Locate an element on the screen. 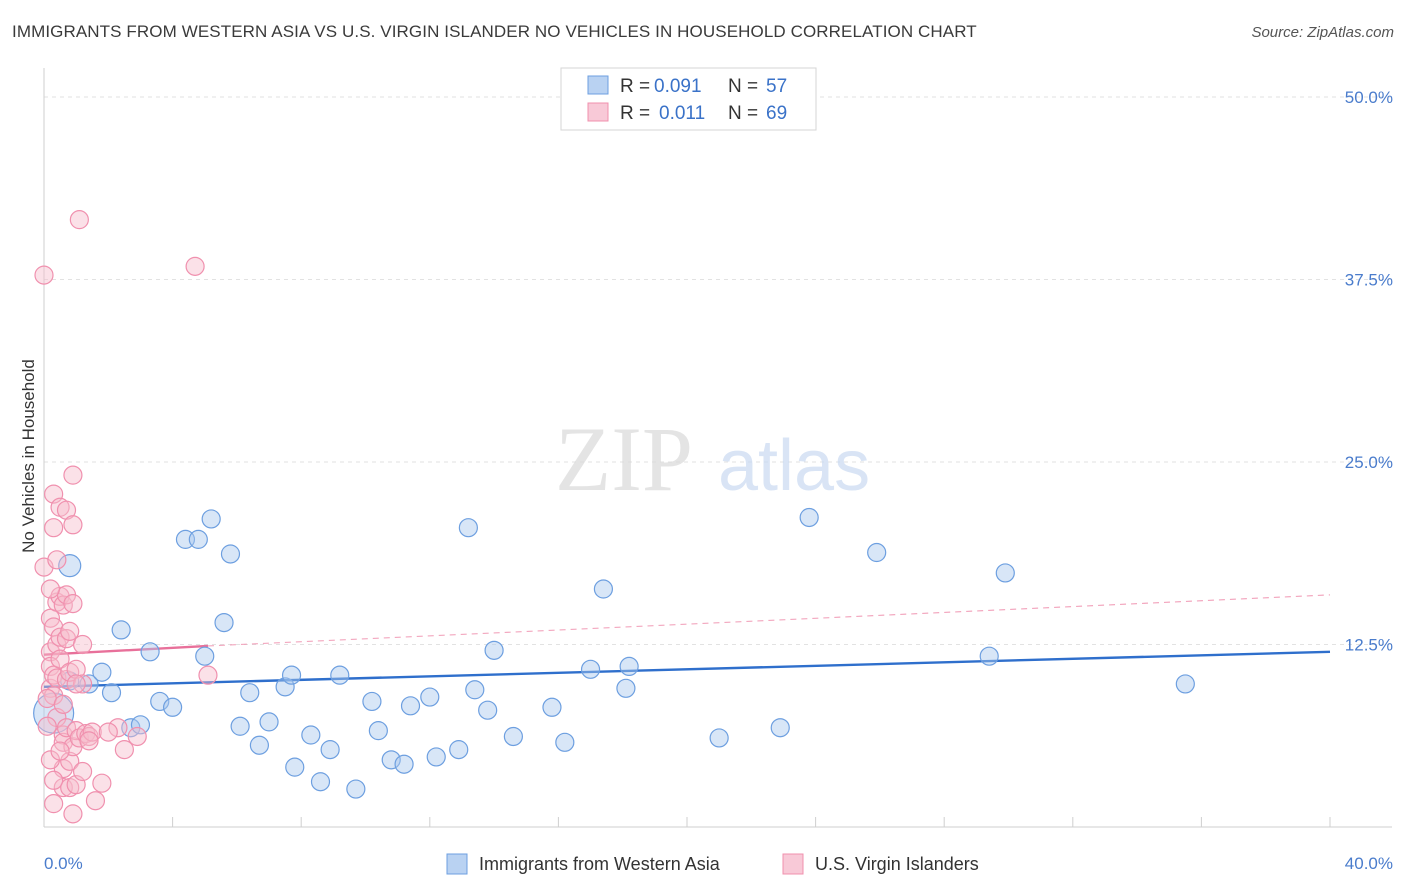 Image resolution: width=1406 pixels, height=892 pixels. x-tick-label-min: 0.0% is located at coordinates (63, 863).